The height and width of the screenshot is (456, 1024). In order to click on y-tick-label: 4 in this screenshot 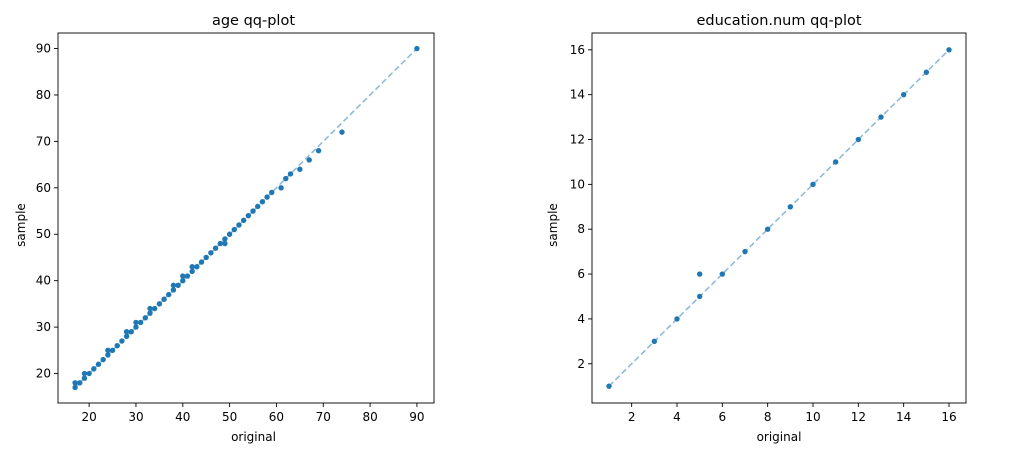, I will do `click(581, 319)`.